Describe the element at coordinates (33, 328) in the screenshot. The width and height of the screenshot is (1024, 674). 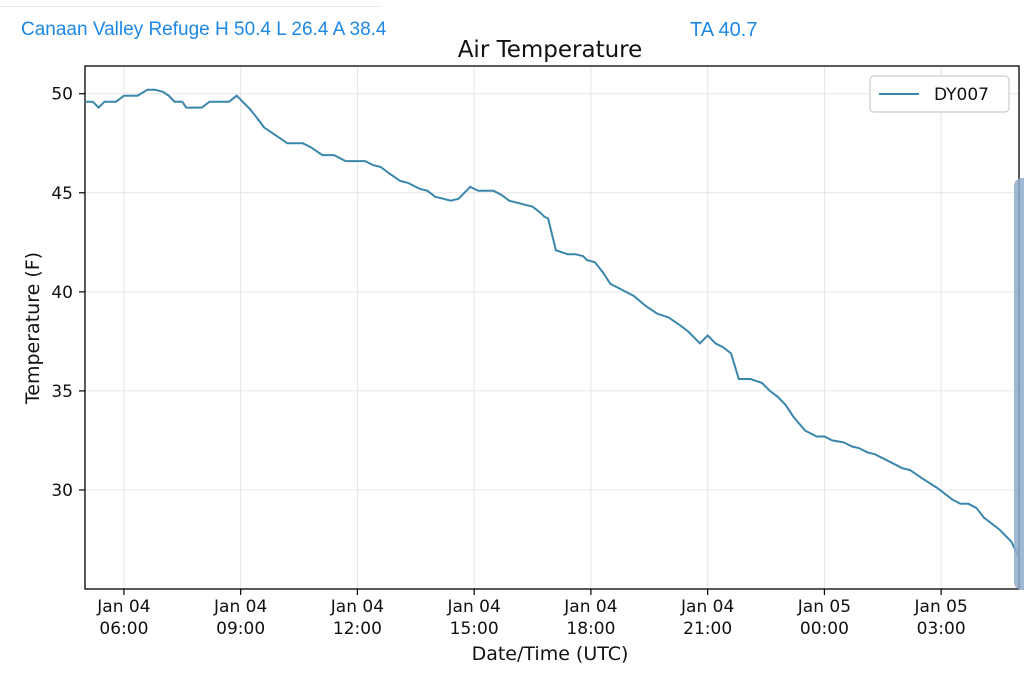
I see `y-axis-label: Temperature (F)` at that location.